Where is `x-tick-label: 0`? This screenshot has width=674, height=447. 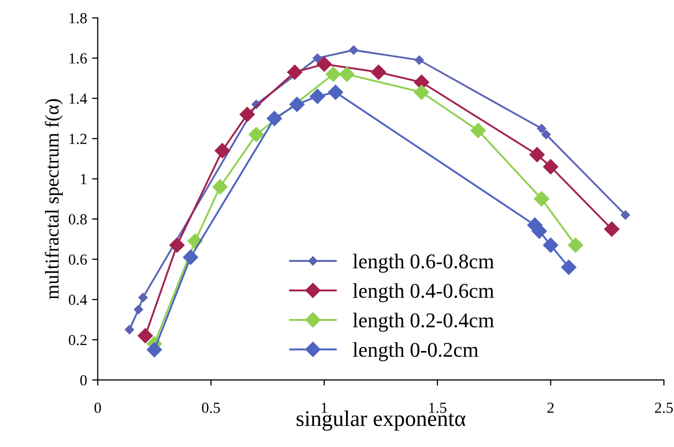 x-tick-label: 0 is located at coordinates (97, 407).